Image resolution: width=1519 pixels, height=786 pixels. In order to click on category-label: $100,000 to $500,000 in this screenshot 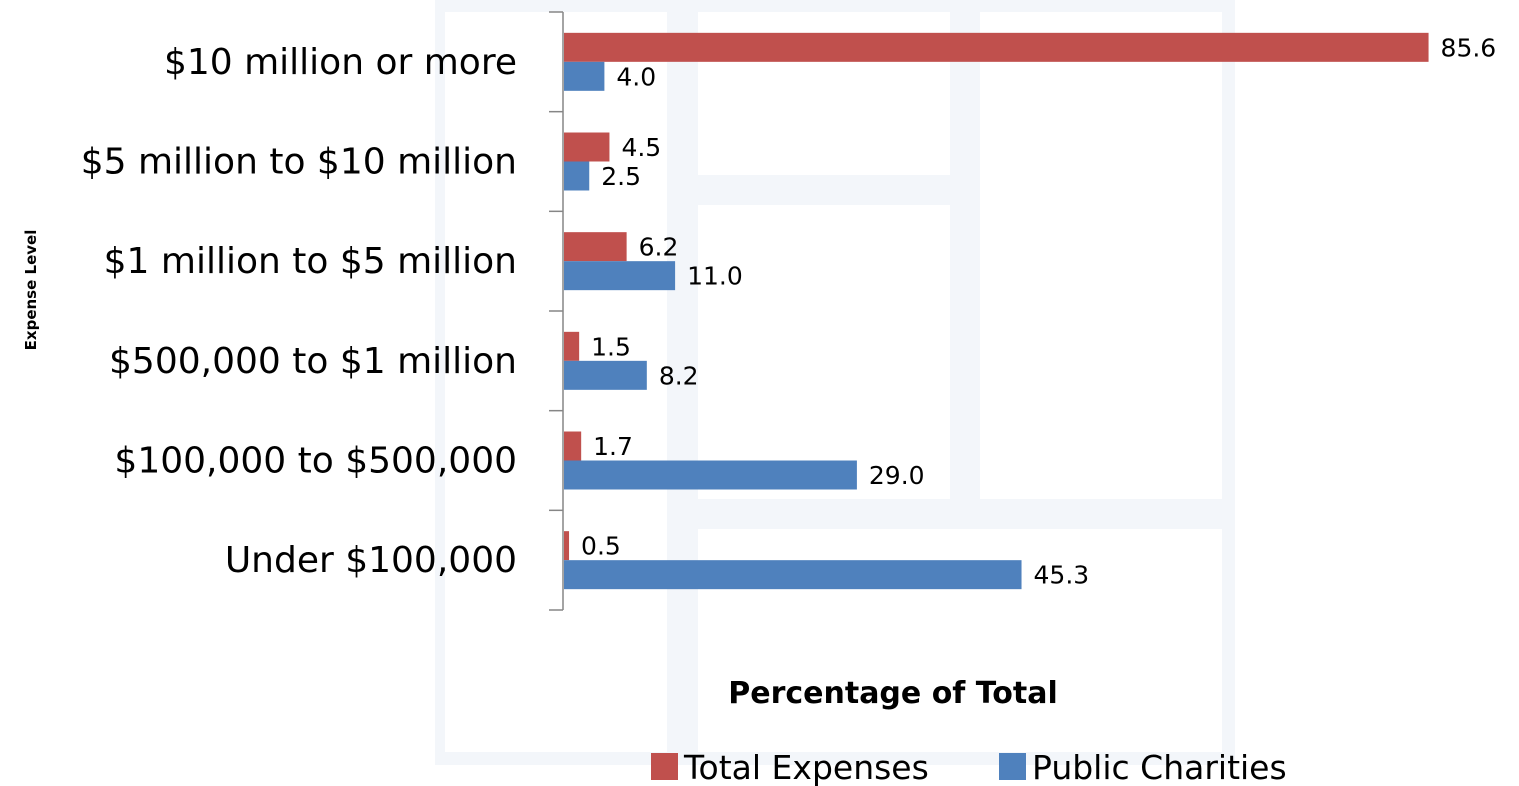, I will do `click(315, 461)`.